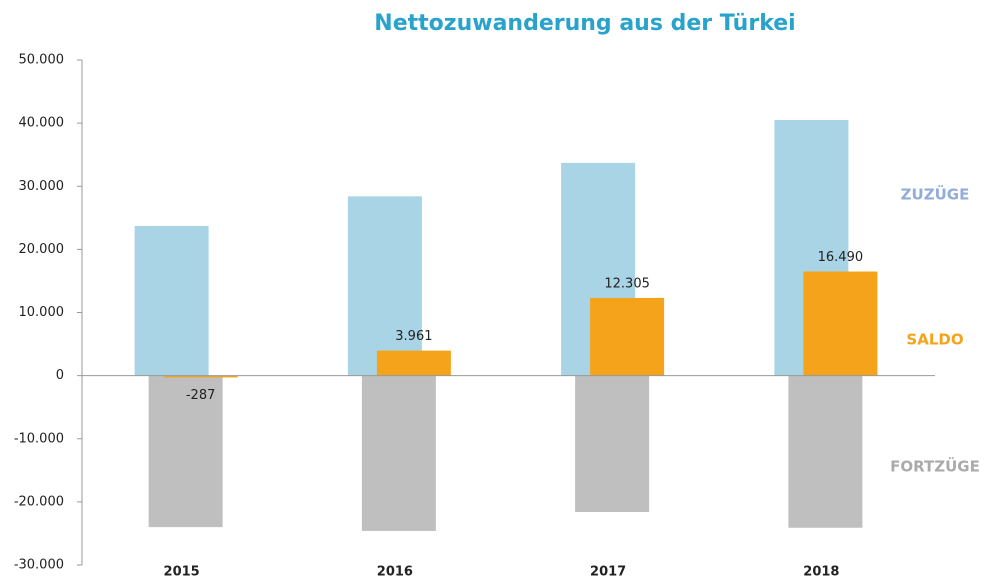 This screenshot has width=991, height=578. Describe the element at coordinates (39, 438) in the screenshot. I see `y-tick-label: -10.000` at that location.